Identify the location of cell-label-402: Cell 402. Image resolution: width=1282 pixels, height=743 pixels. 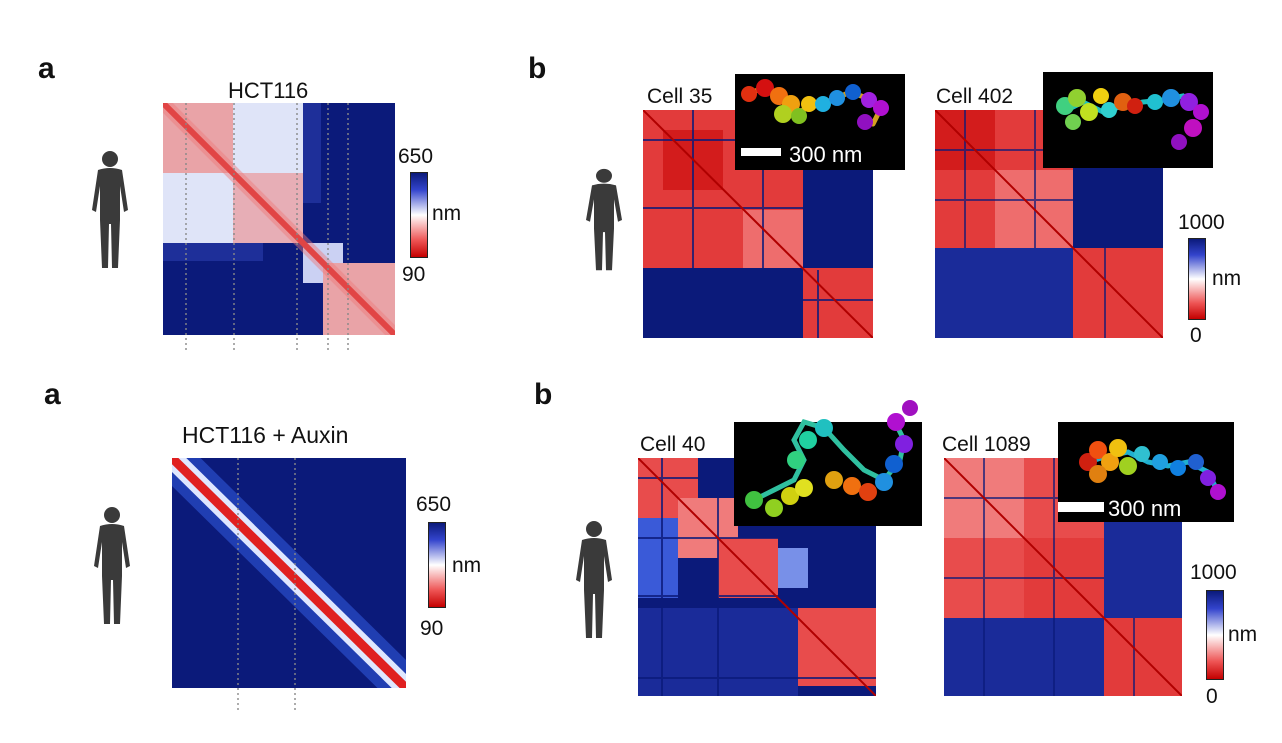
(975, 96).